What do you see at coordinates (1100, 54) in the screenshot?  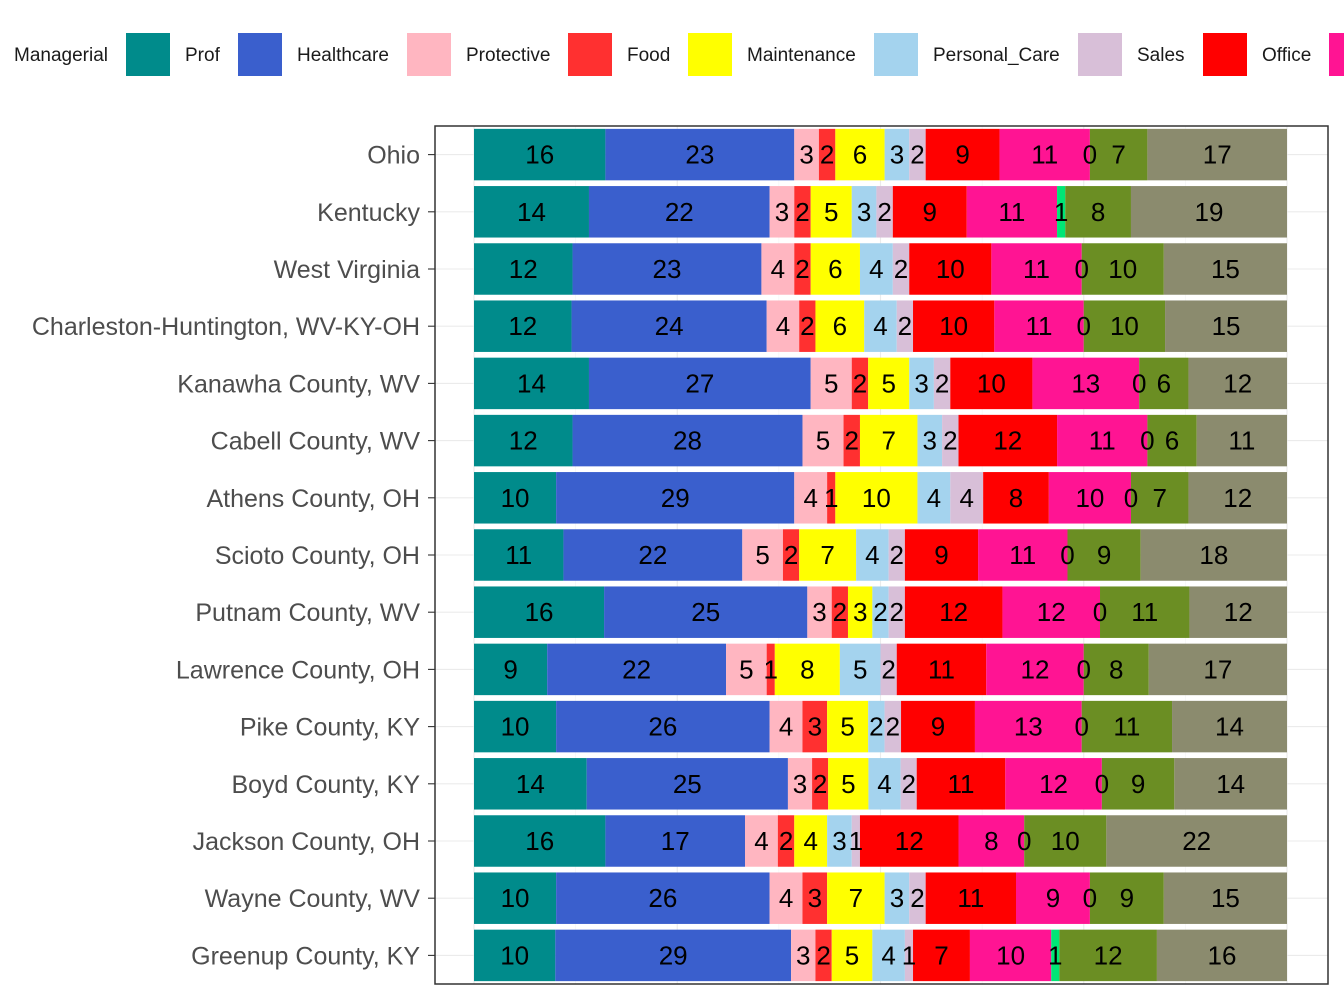 I see `legend-key-personal-care` at bounding box center [1100, 54].